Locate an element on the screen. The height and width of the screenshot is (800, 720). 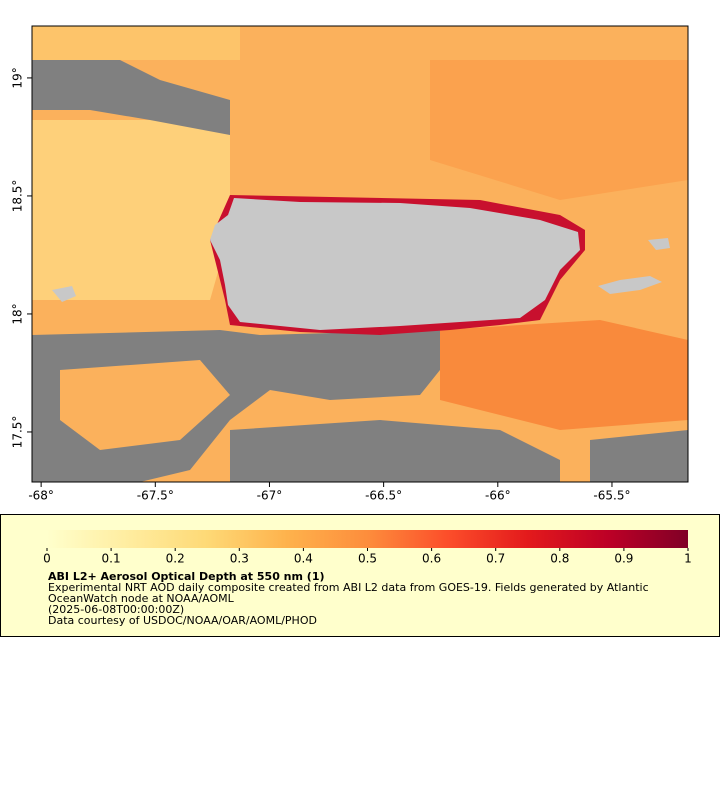
sea-aod is located at coordinates (145, 405).